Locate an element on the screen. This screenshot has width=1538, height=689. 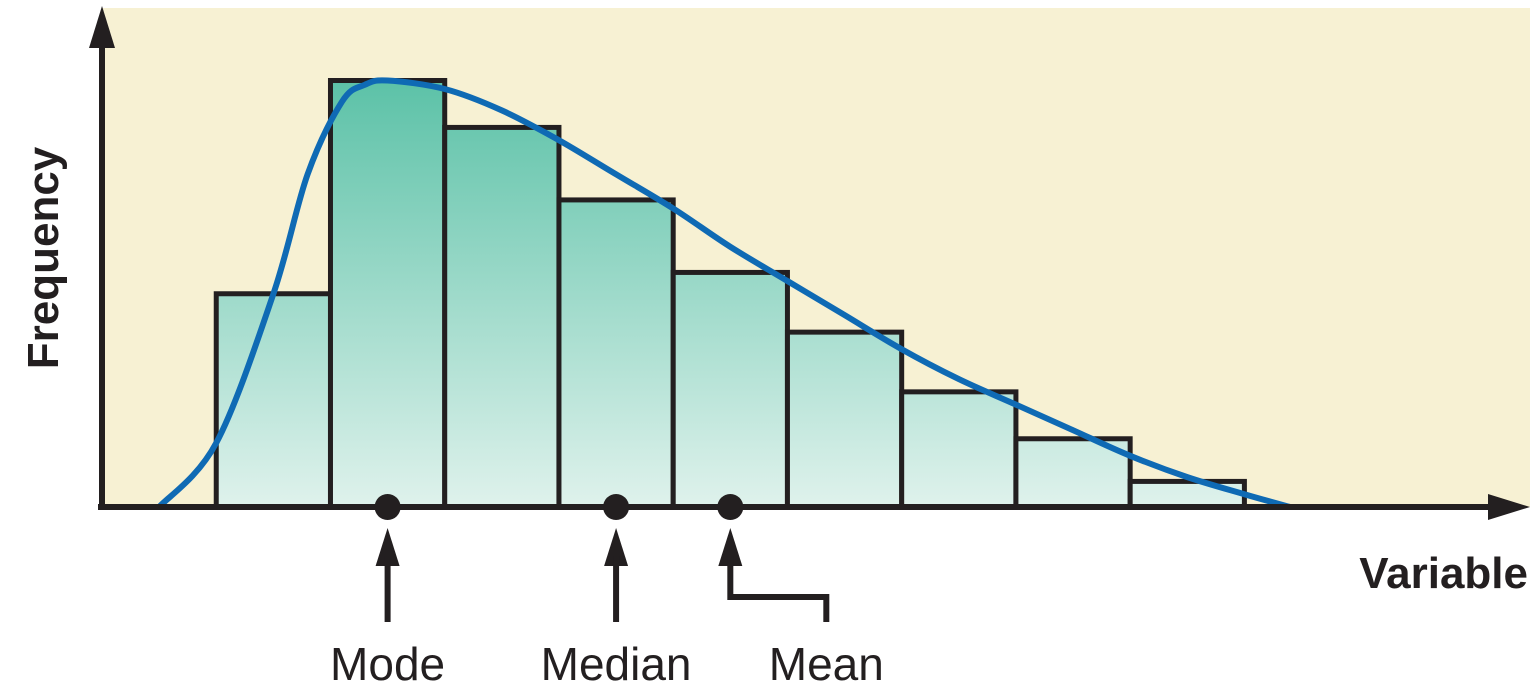
y-axis-title: Frequency is located at coordinates (43, 257).